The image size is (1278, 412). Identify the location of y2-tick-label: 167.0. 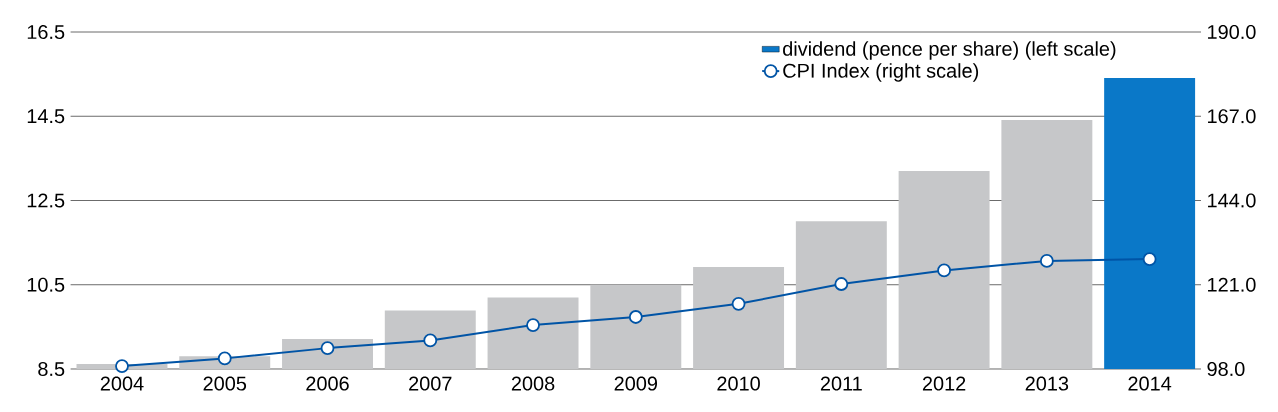
(1232, 116).